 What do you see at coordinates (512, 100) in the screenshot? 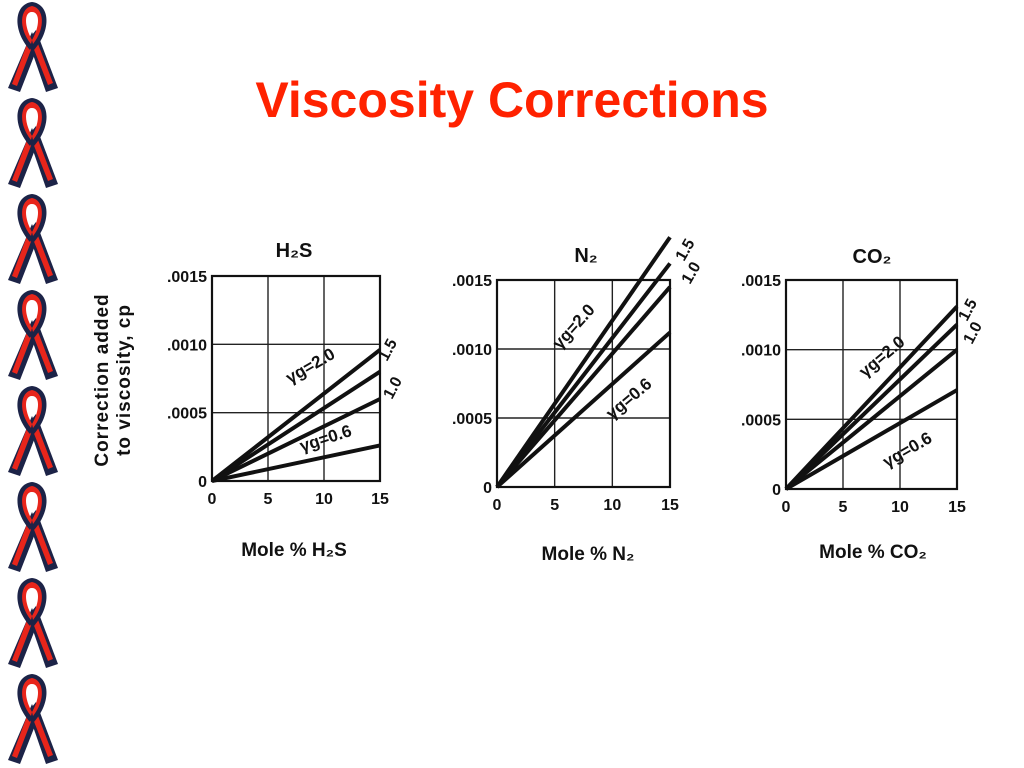
I see `slide-title: Viscosity Corrections` at bounding box center [512, 100].